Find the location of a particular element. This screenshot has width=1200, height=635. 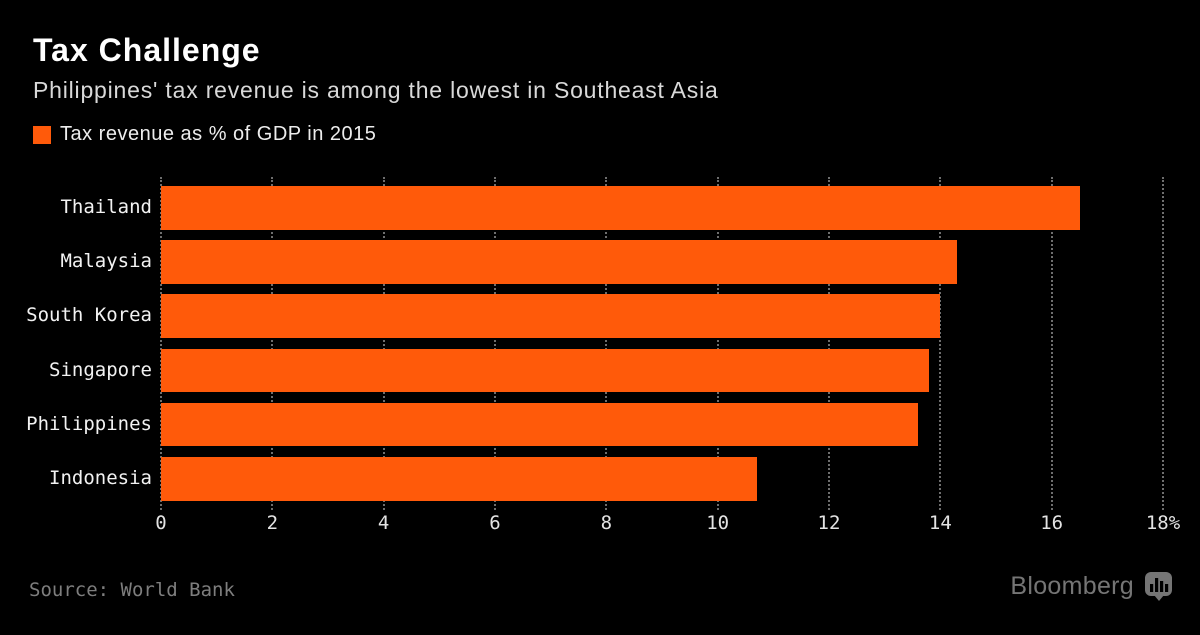

x-tick-label: 18% is located at coordinates (1163, 523).